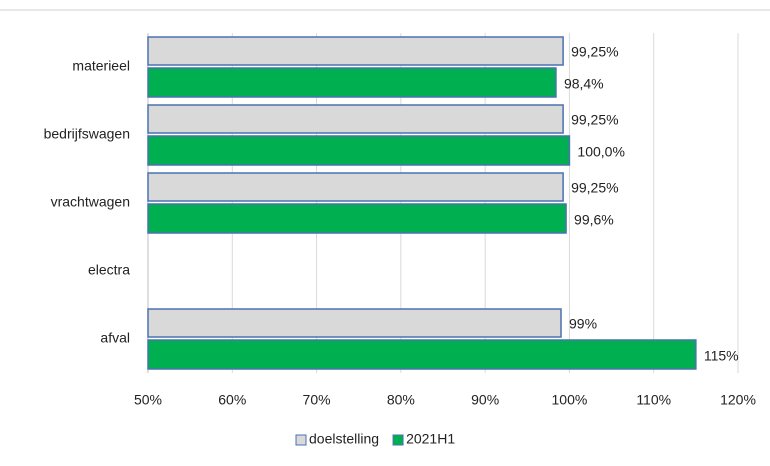 The height and width of the screenshot is (466, 770). Describe the element at coordinates (721, 356) in the screenshot. I see `data-label: 115%` at that location.